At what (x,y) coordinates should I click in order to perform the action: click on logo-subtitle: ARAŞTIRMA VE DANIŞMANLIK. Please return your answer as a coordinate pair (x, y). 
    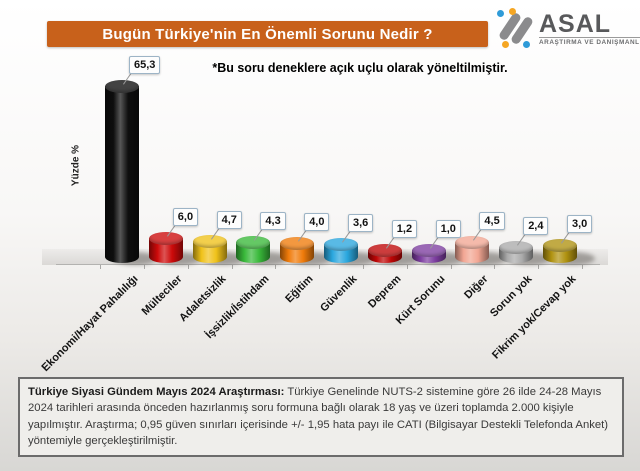
    Looking at the image, I should click on (589, 41).